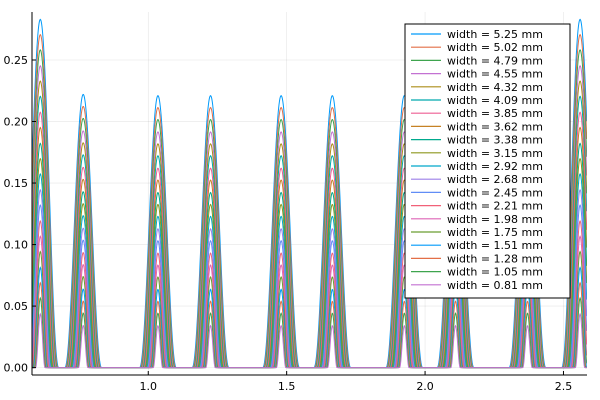 The image size is (600, 400). What do you see at coordinates (495, 258) in the screenshot?
I see `legend-entry: width = 1.28 mm` at bounding box center [495, 258].